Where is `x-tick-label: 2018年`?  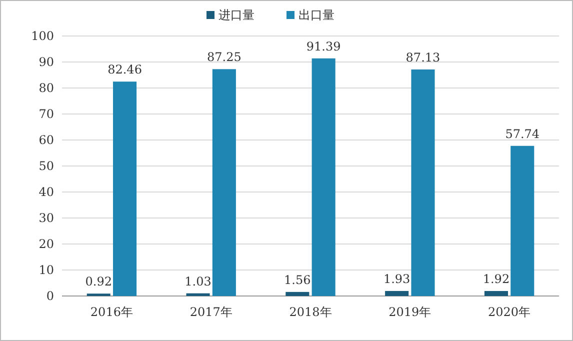 x-tick-label: 2018年 is located at coordinates (310, 312).